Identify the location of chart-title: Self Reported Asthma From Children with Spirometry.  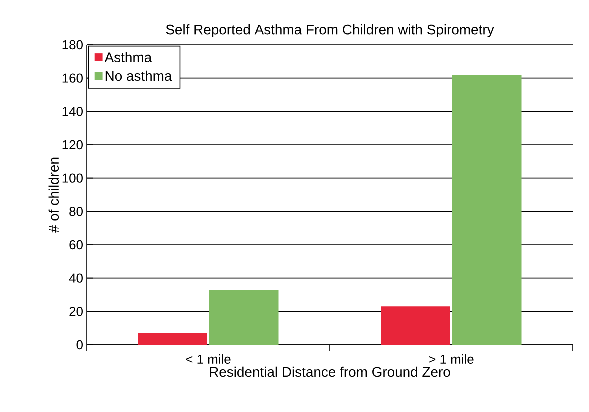
(330, 31).